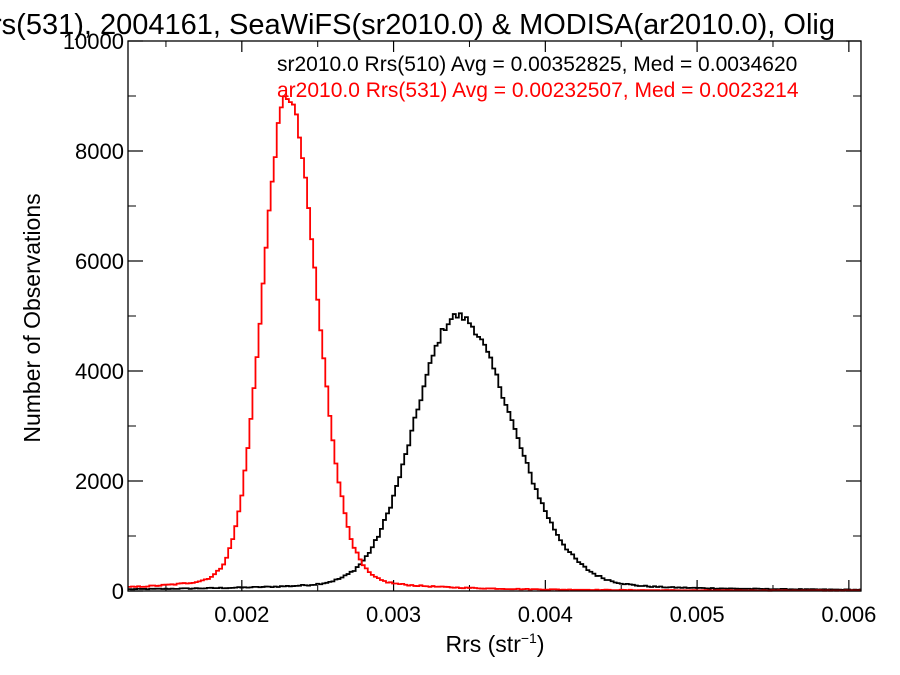 The image size is (900, 675). I want to click on y-axis-label: Number of Observations, so click(32, 317).